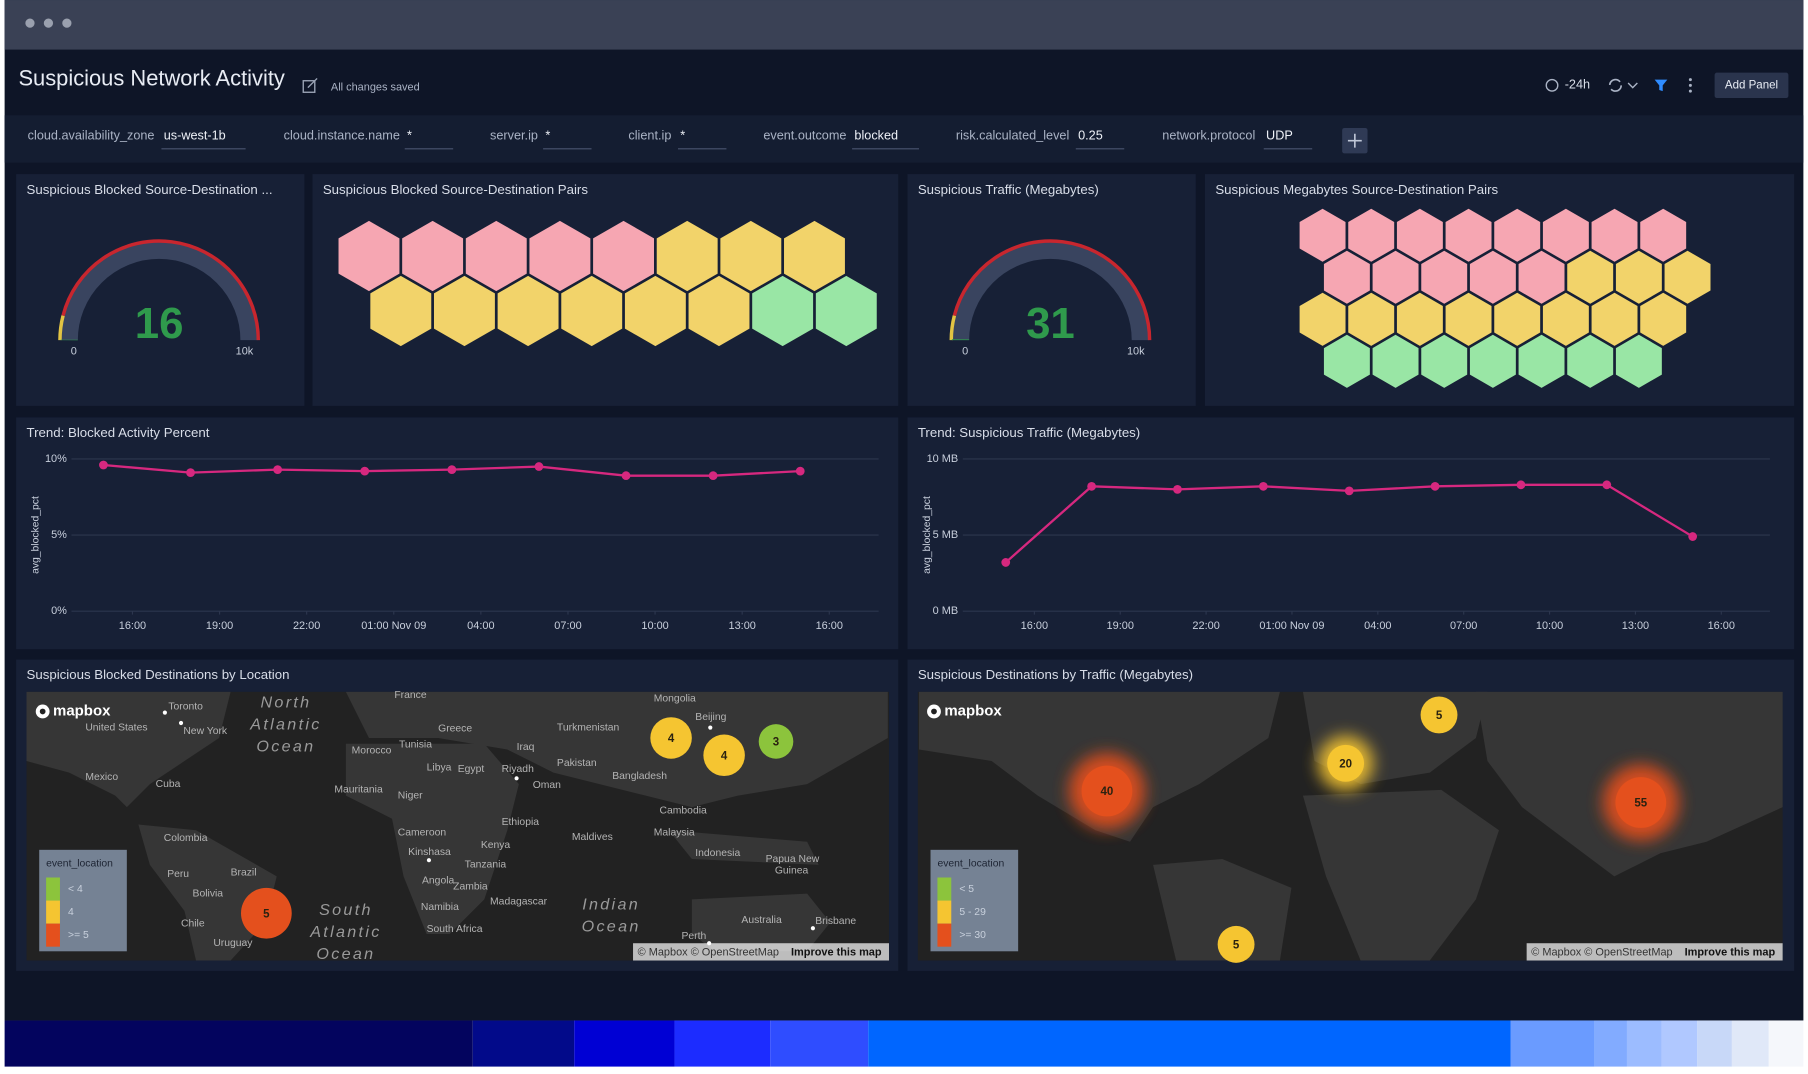 Image resolution: width=1808 pixels, height=1074 pixels. What do you see at coordinates (455, 728) in the screenshot?
I see `place-label: Greece` at bounding box center [455, 728].